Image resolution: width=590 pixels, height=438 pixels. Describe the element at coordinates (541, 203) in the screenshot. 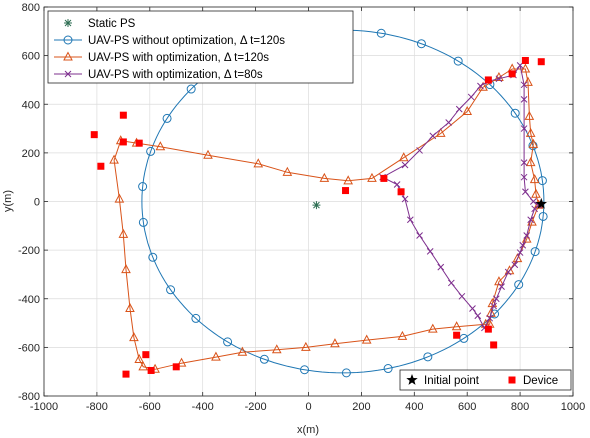

I see `initial-point-marker` at that location.